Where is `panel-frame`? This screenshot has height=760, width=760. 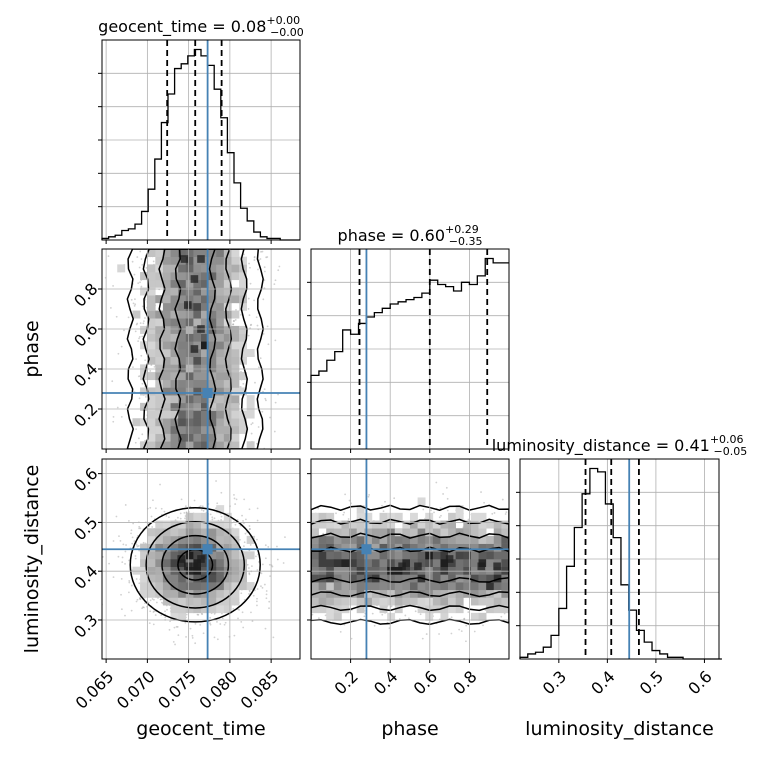
panel-frame is located at coordinates (201, 349).